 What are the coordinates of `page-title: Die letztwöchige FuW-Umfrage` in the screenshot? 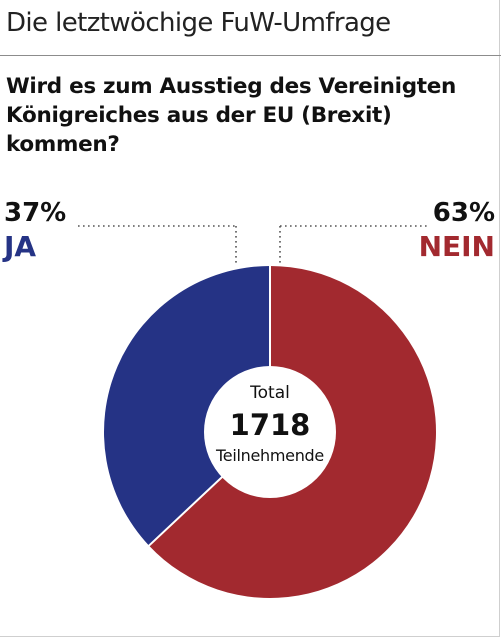 It's located at (198, 23).